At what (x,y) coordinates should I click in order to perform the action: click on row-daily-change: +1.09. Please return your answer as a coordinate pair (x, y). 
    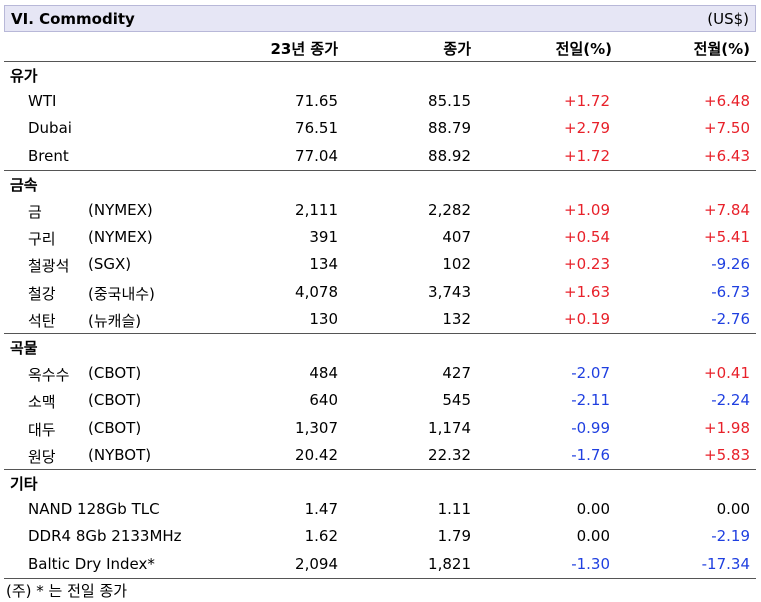
    Looking at the image, I should click on (587, 210).